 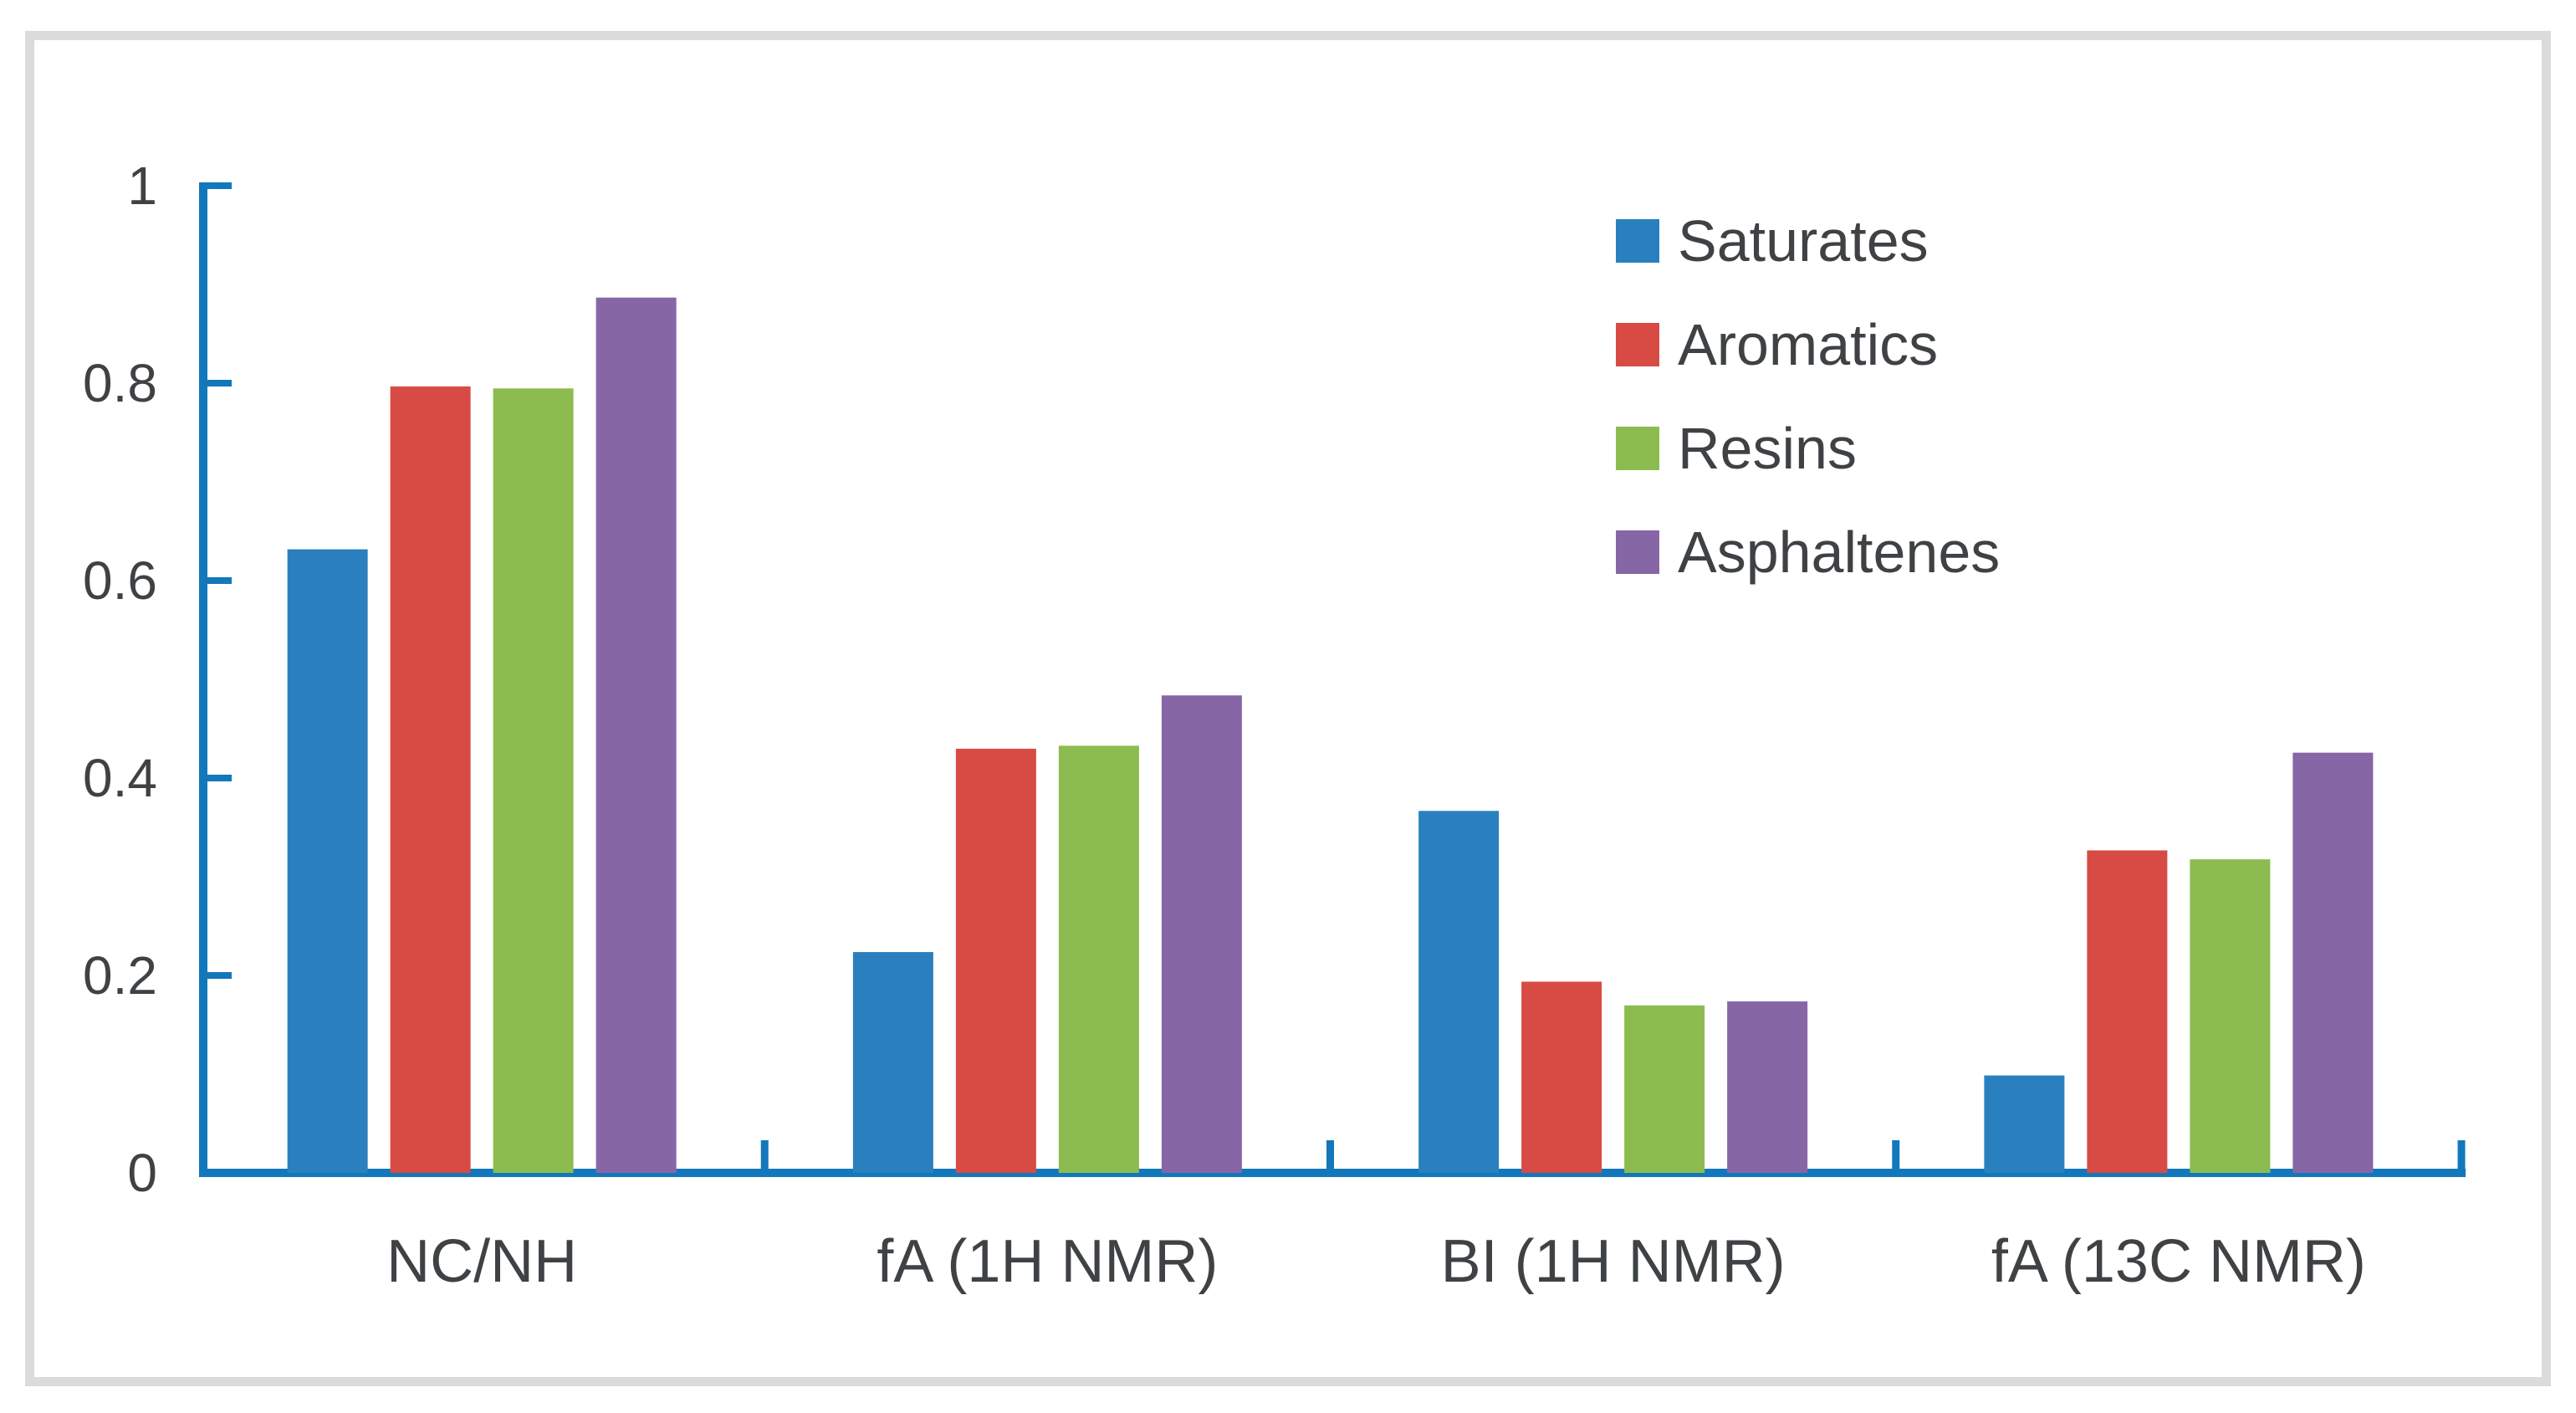 I want to click on bar-saturates-nc-nh, so click(x=327, y=861).